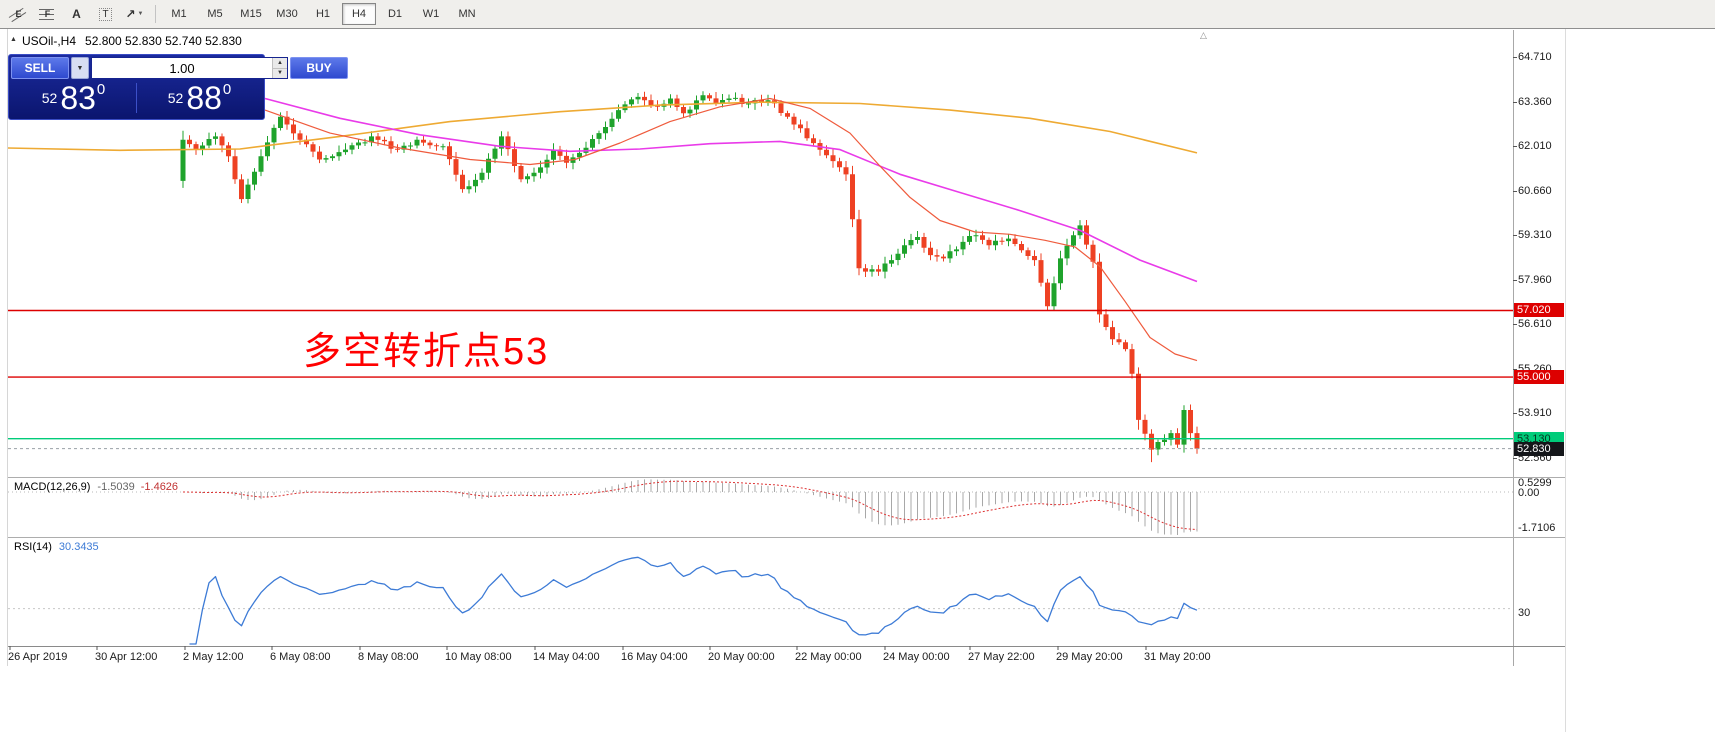  What do you see at coordinates (47, 14) in the screenshot?
I see `tool-fibonacci-button: F` at bounding box center [47, 14].